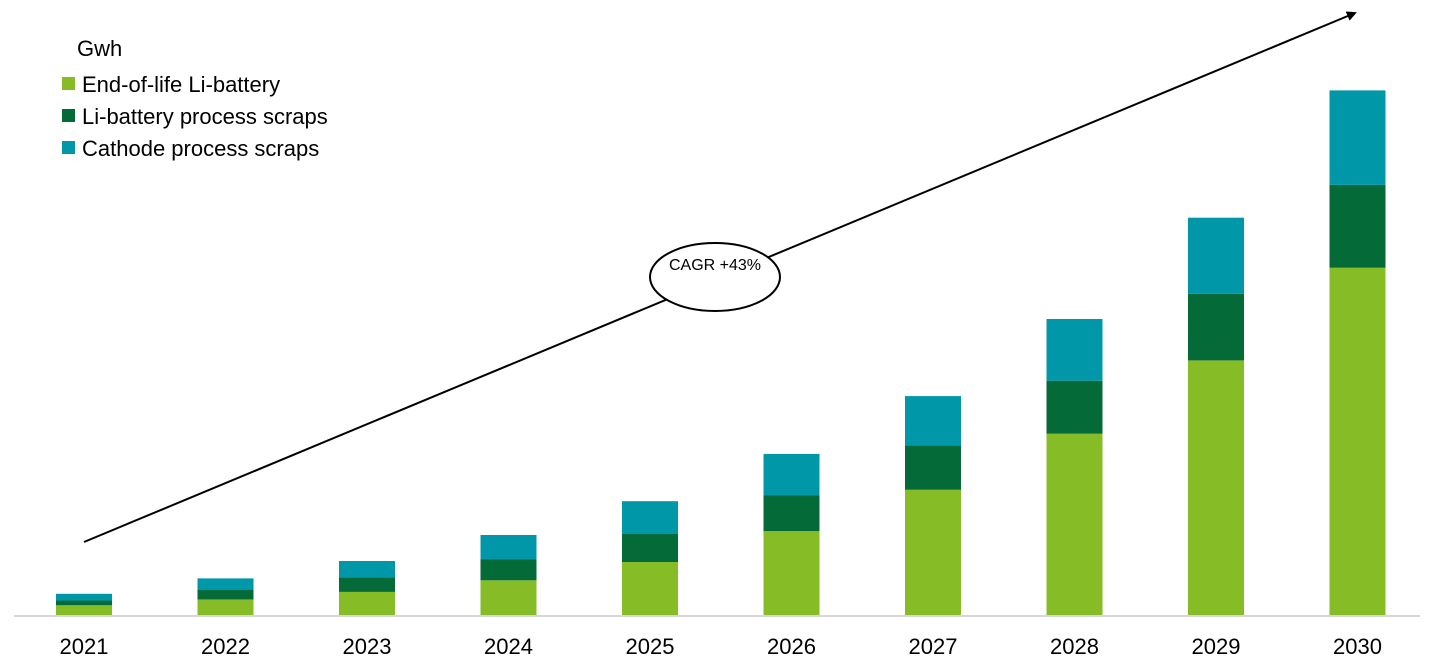 Image resolution: width=1429 pixels, height=670 pixels. Describe the element at coordinates (721, 646) in the screenshot. I see `x-tick-labels: 2021 2022 2023 2024 2025 2026 2027 2028 2029 2030` at that location.